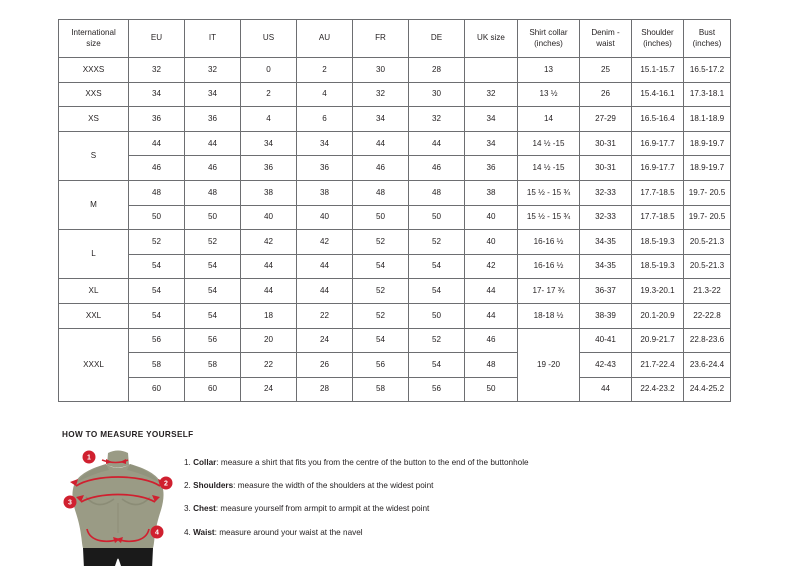  What do you see at coordinates (156, 217) in the screenshot?
I see `cell-eu: 50` at bounding box center [156, 217].